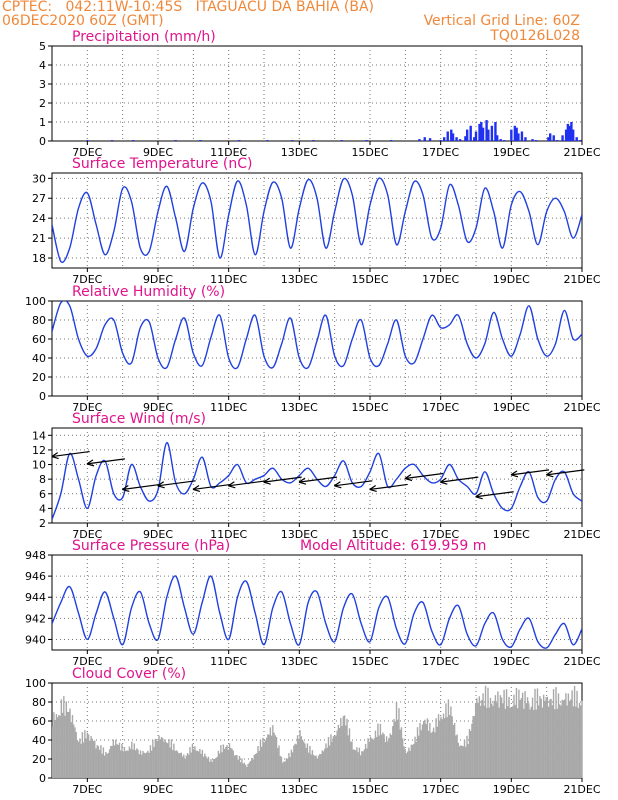 The height and width of the screenshot is (800, 618). I want to click on y-tick-label: 6, so click(42, 494).